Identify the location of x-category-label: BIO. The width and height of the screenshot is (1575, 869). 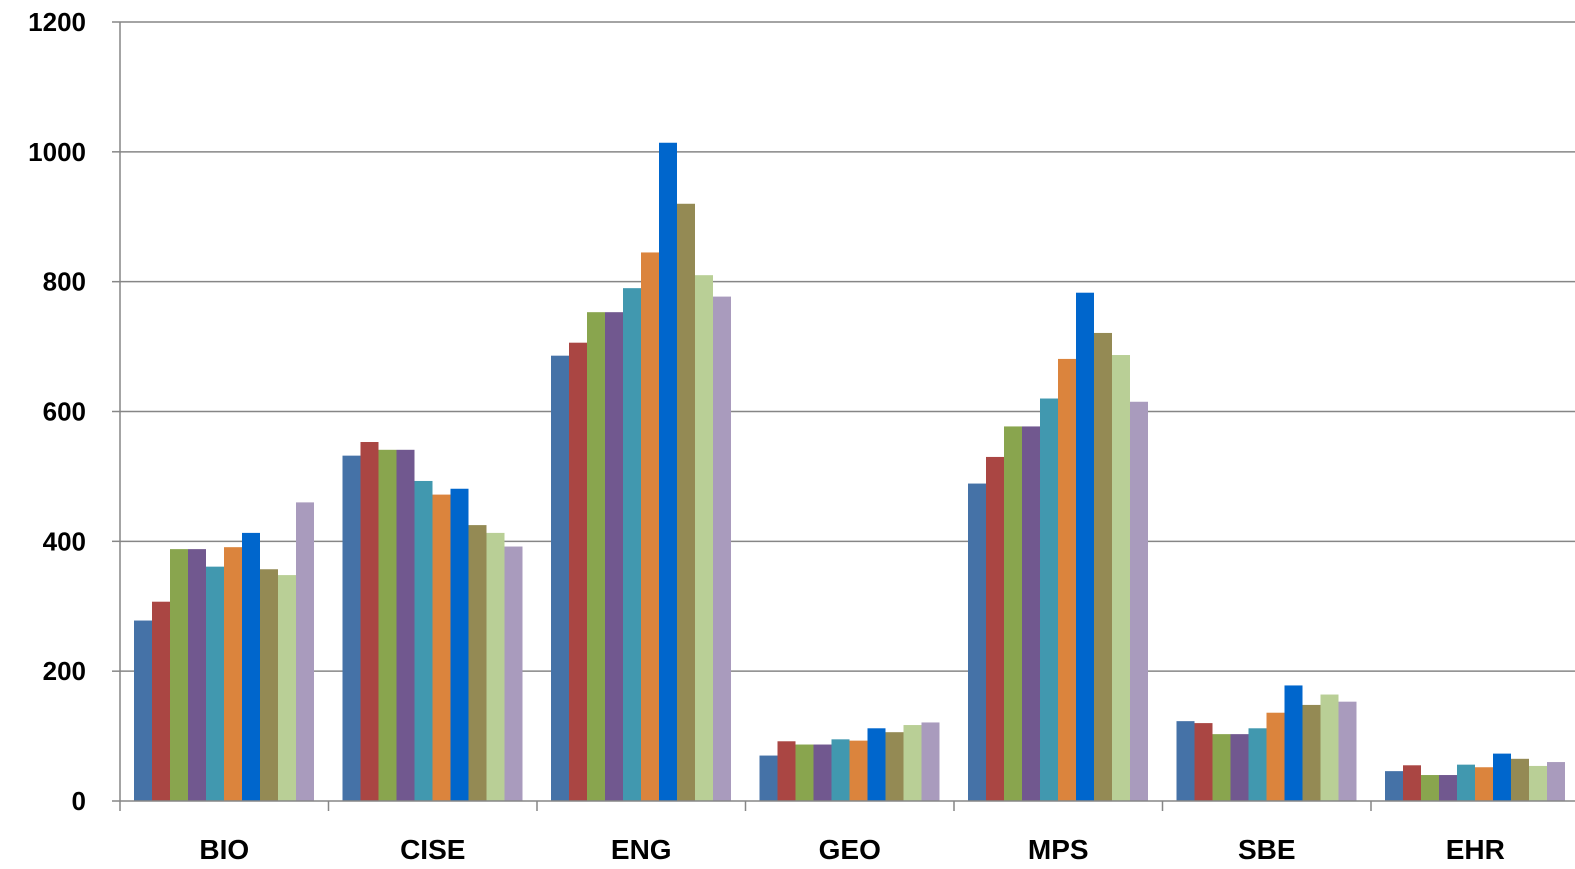
(224, 849).